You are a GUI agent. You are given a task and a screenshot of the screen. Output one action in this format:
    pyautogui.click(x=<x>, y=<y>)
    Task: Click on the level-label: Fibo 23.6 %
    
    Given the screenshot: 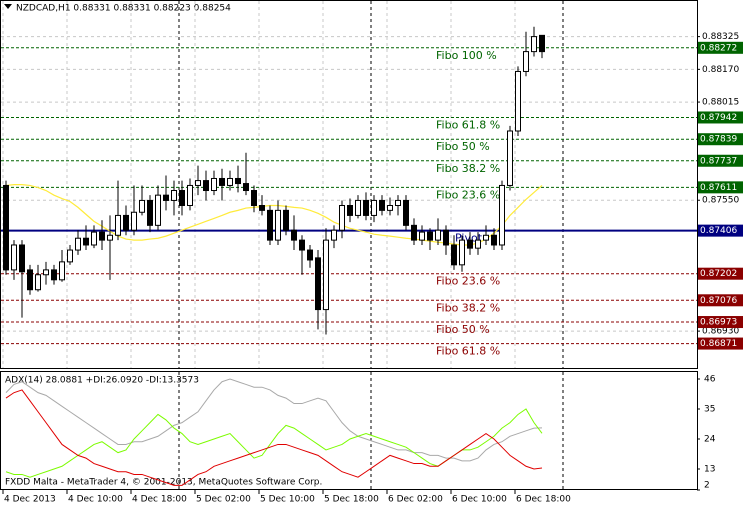 What is the action you would take?
    pyautogui.click(x=468, y=281)
    